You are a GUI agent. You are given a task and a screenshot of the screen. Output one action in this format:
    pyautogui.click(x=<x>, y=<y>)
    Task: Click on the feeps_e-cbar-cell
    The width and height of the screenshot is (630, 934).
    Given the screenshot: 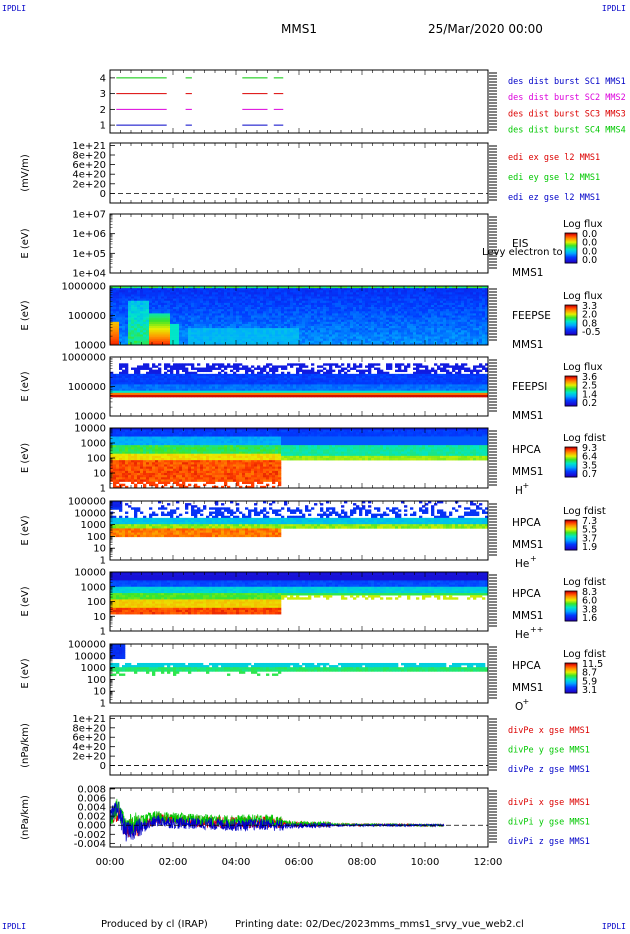 What is the action you would take?
    pyautogui.click(x=571, y=324)
    